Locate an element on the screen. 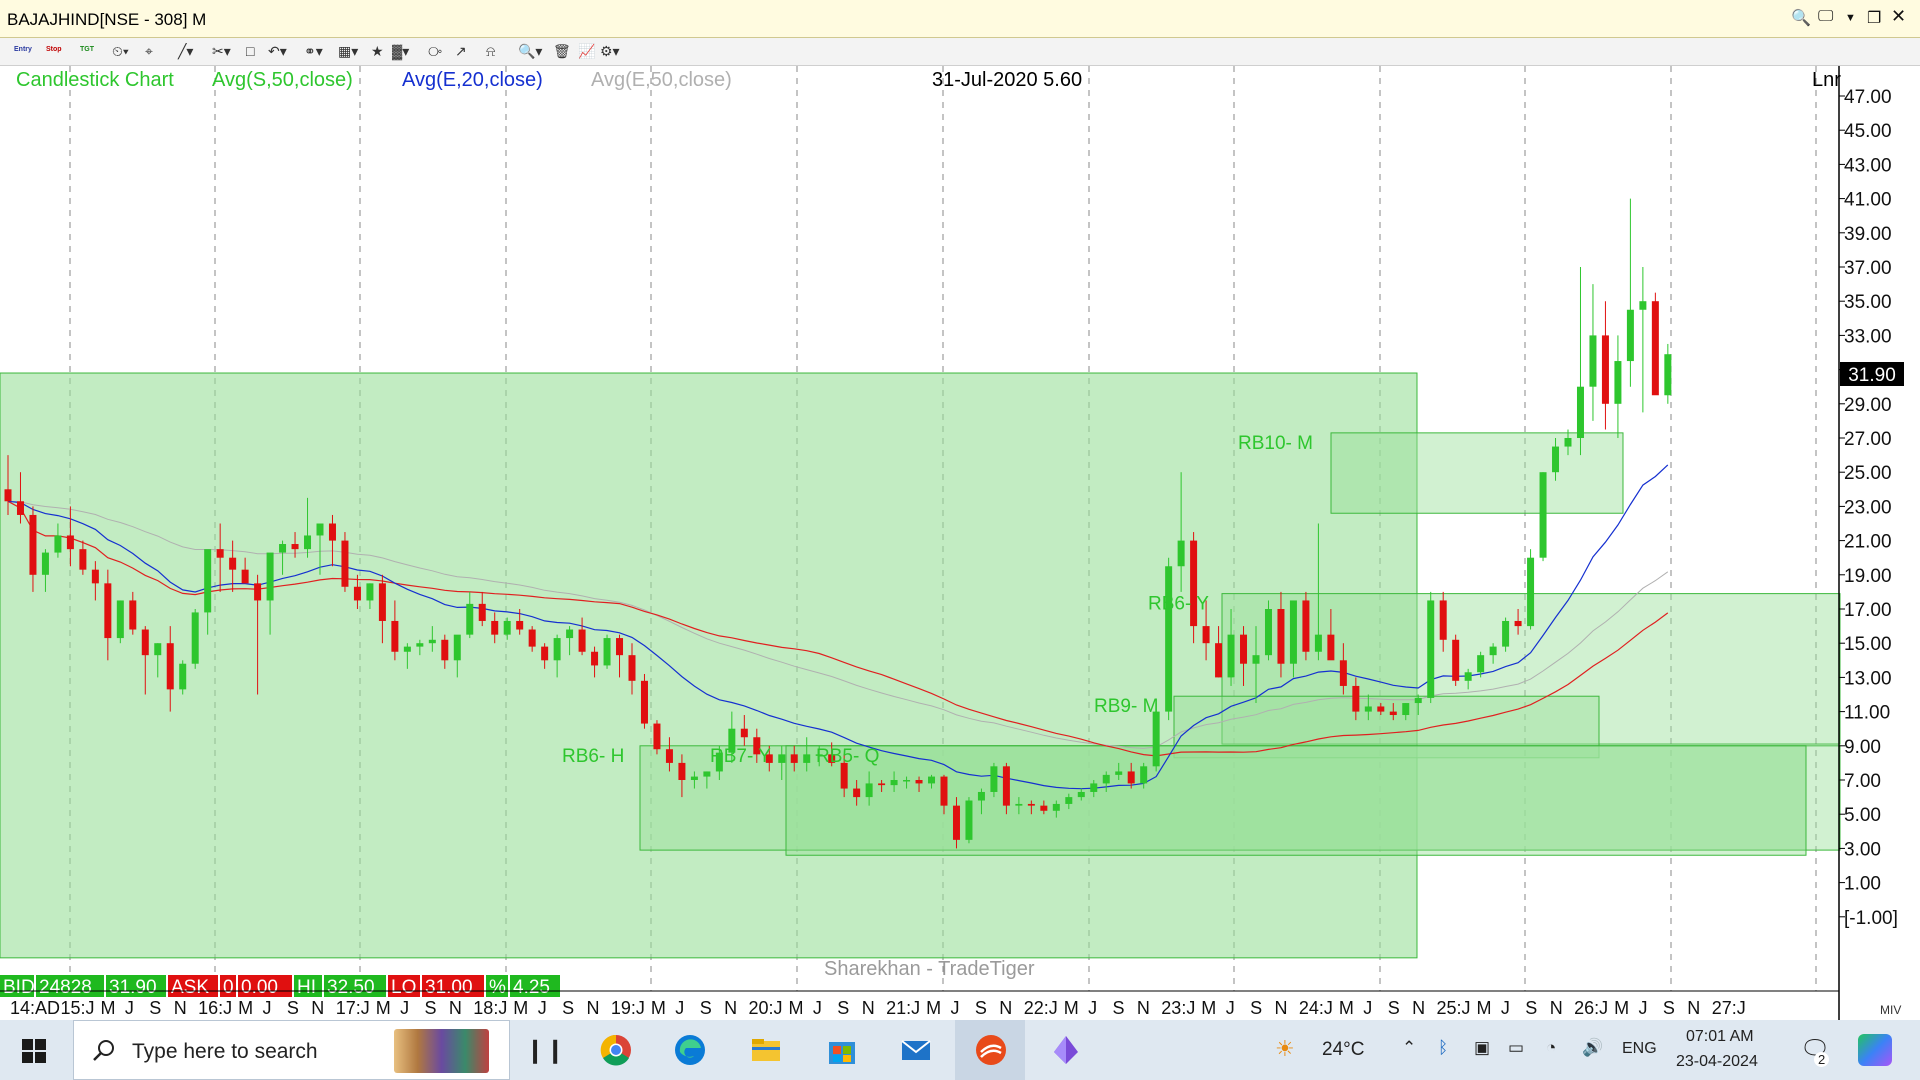 This screenshot has height=1080, width=1920. watermark: Sharekhan - TradeTiger is located at coordinates (929, 969).